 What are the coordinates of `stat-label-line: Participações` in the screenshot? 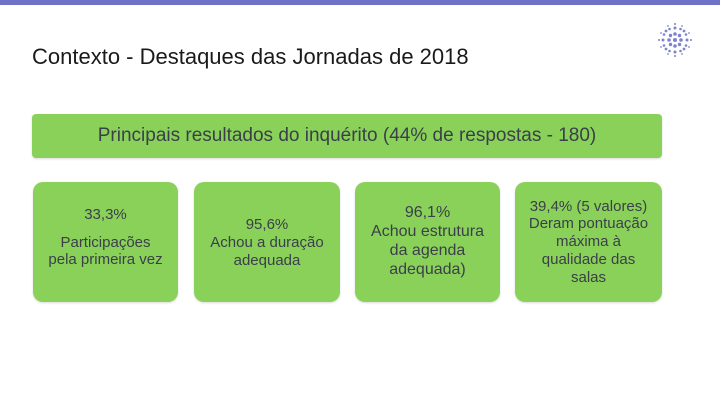 It's located at (105, 242).